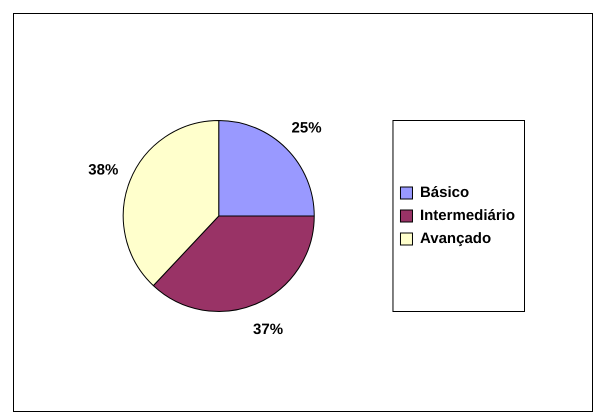 The height and width of the screenshot is (412, 593). Describe the element at coordinates (468, 215) in the screenshot. I see `legend-label: Intermediário` at that location.